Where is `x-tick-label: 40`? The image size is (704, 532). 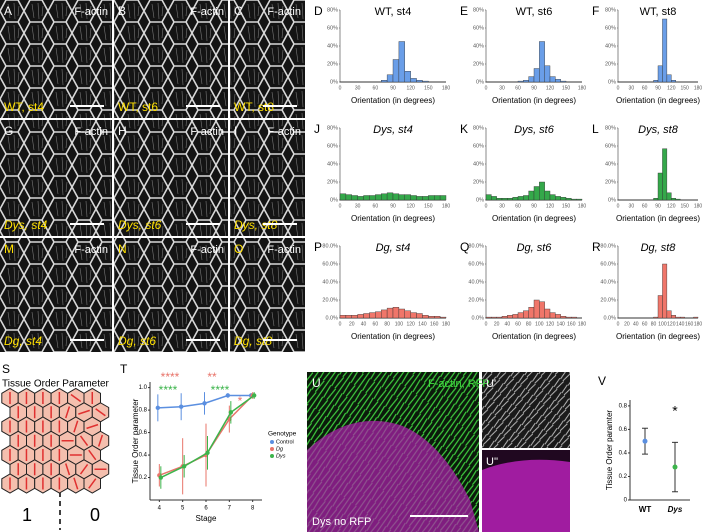 x-tick-label: 40 is located at coordinates (364, 324).